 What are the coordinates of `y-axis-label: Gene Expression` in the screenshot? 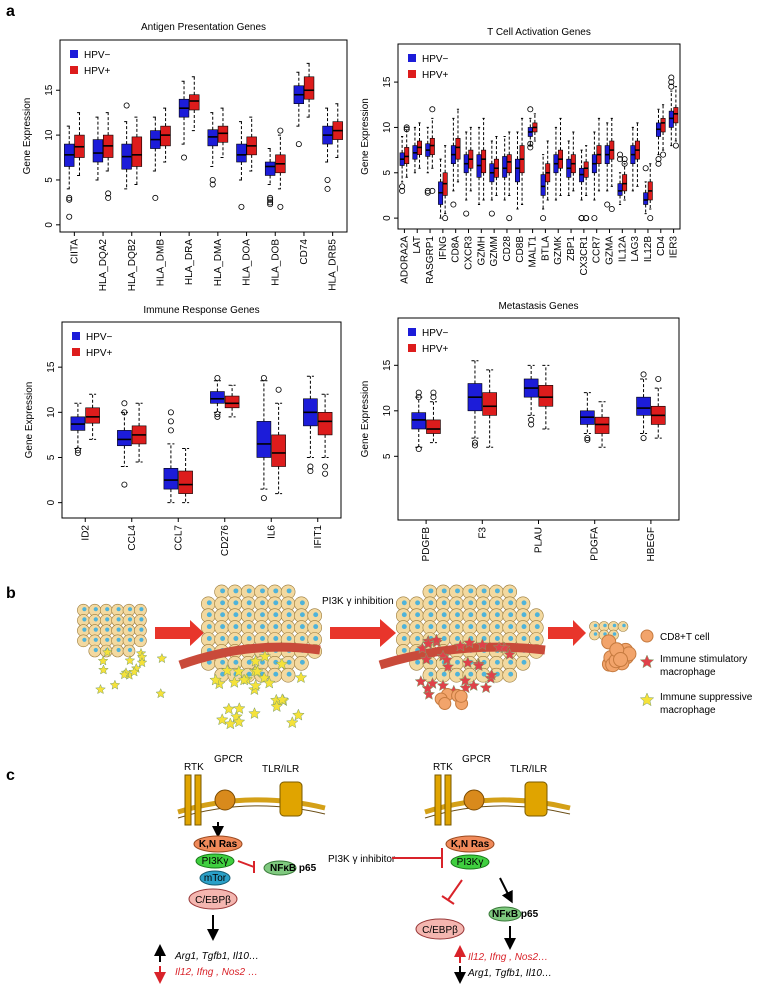 It's located at (29, 420).